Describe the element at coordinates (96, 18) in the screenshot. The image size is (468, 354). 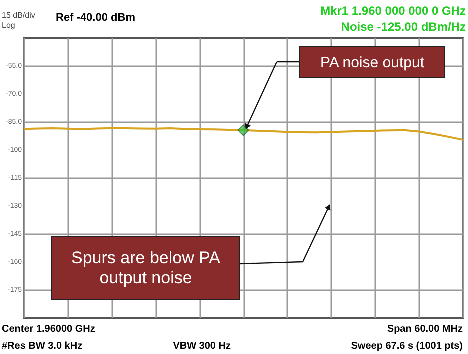
I see `text: Ref -40.00 dBm` at that location.